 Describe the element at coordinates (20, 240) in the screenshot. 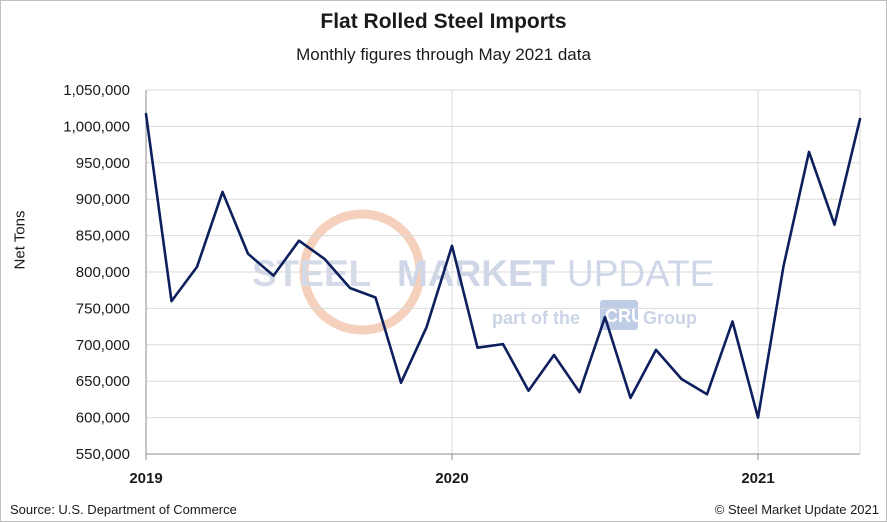

I see `y-axis-label: Net Tons` at that location.